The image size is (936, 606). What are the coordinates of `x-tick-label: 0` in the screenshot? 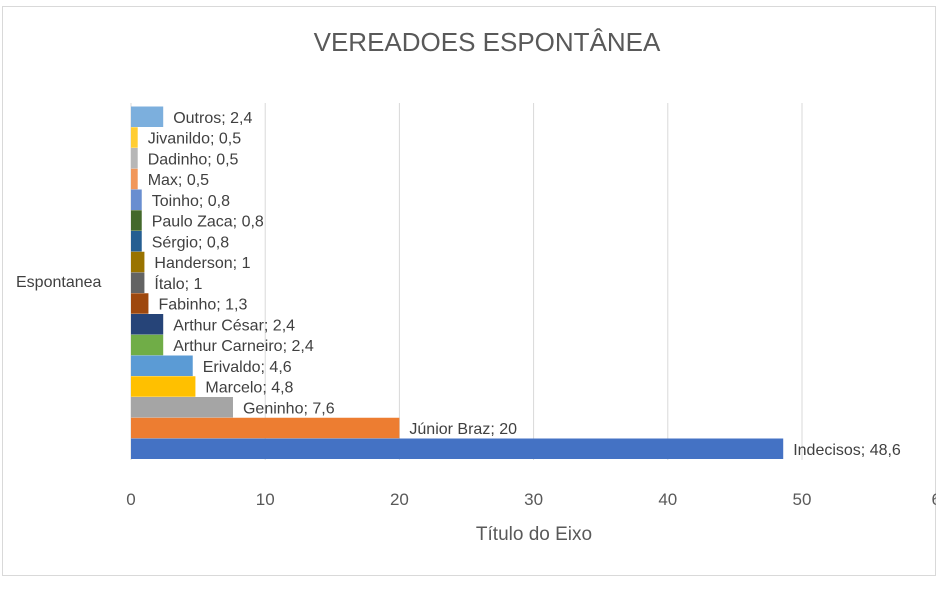 It's located at (130, 499).